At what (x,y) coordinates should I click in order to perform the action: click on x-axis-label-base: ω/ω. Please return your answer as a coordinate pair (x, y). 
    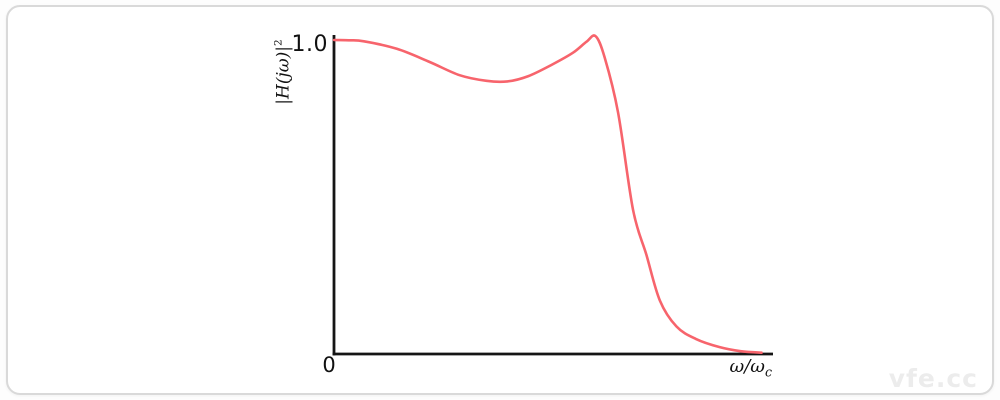
    Looking at the image, I should click on (747, 366).